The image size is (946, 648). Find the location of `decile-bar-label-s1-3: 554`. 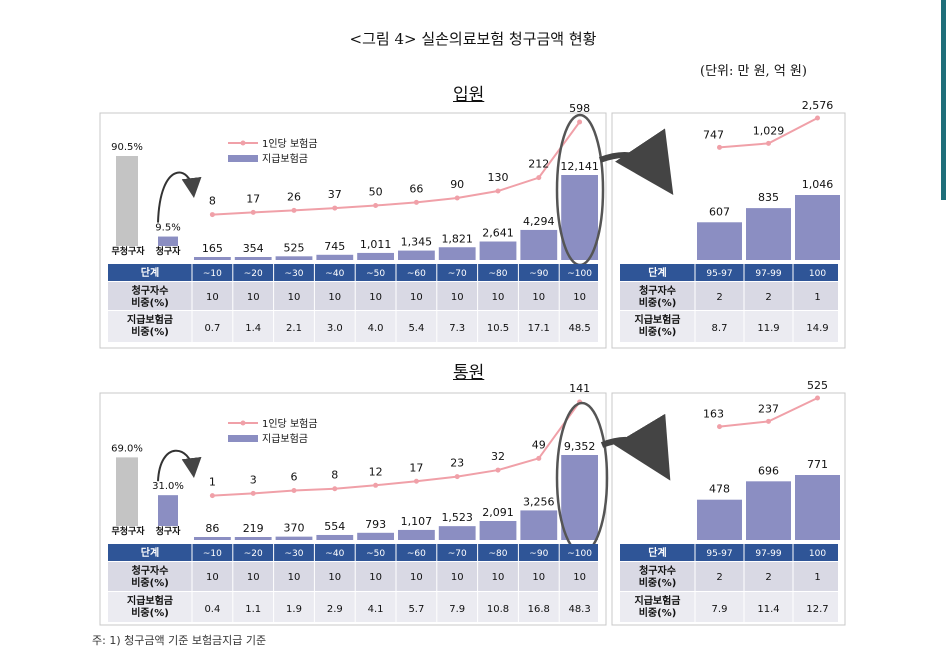

decile-bar-label-s1-3: 554 is located at coordinates (334, 526).